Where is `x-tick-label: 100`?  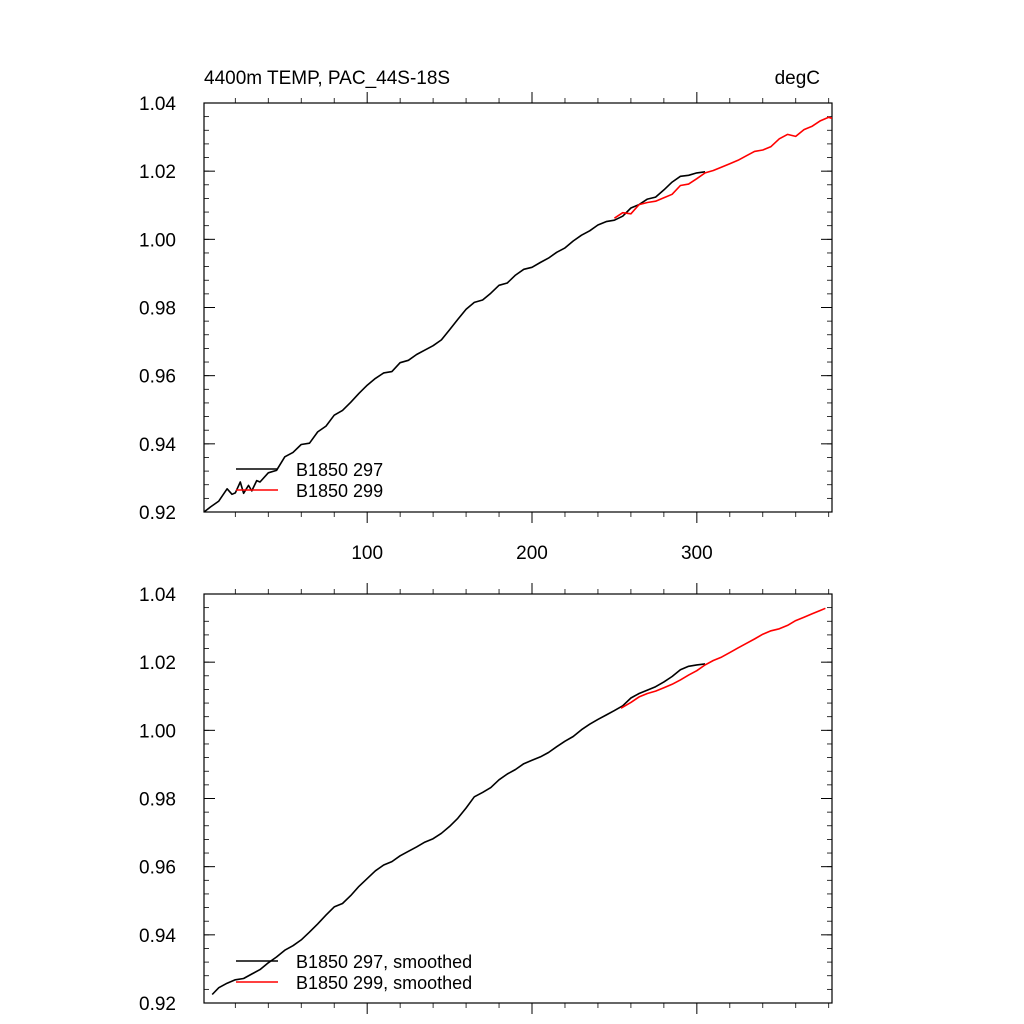
x-tick-label: 100 is located at coordinates (367, 553).